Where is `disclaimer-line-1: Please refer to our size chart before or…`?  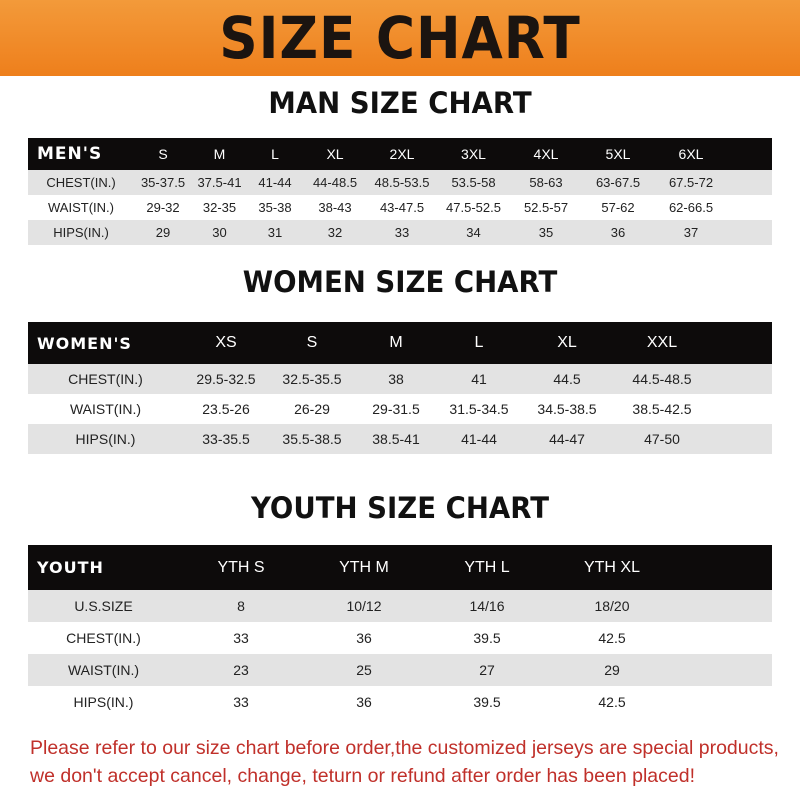 disclaimer-line-1: Please refer to our size chart before or… is located at coordinates (404, 748).